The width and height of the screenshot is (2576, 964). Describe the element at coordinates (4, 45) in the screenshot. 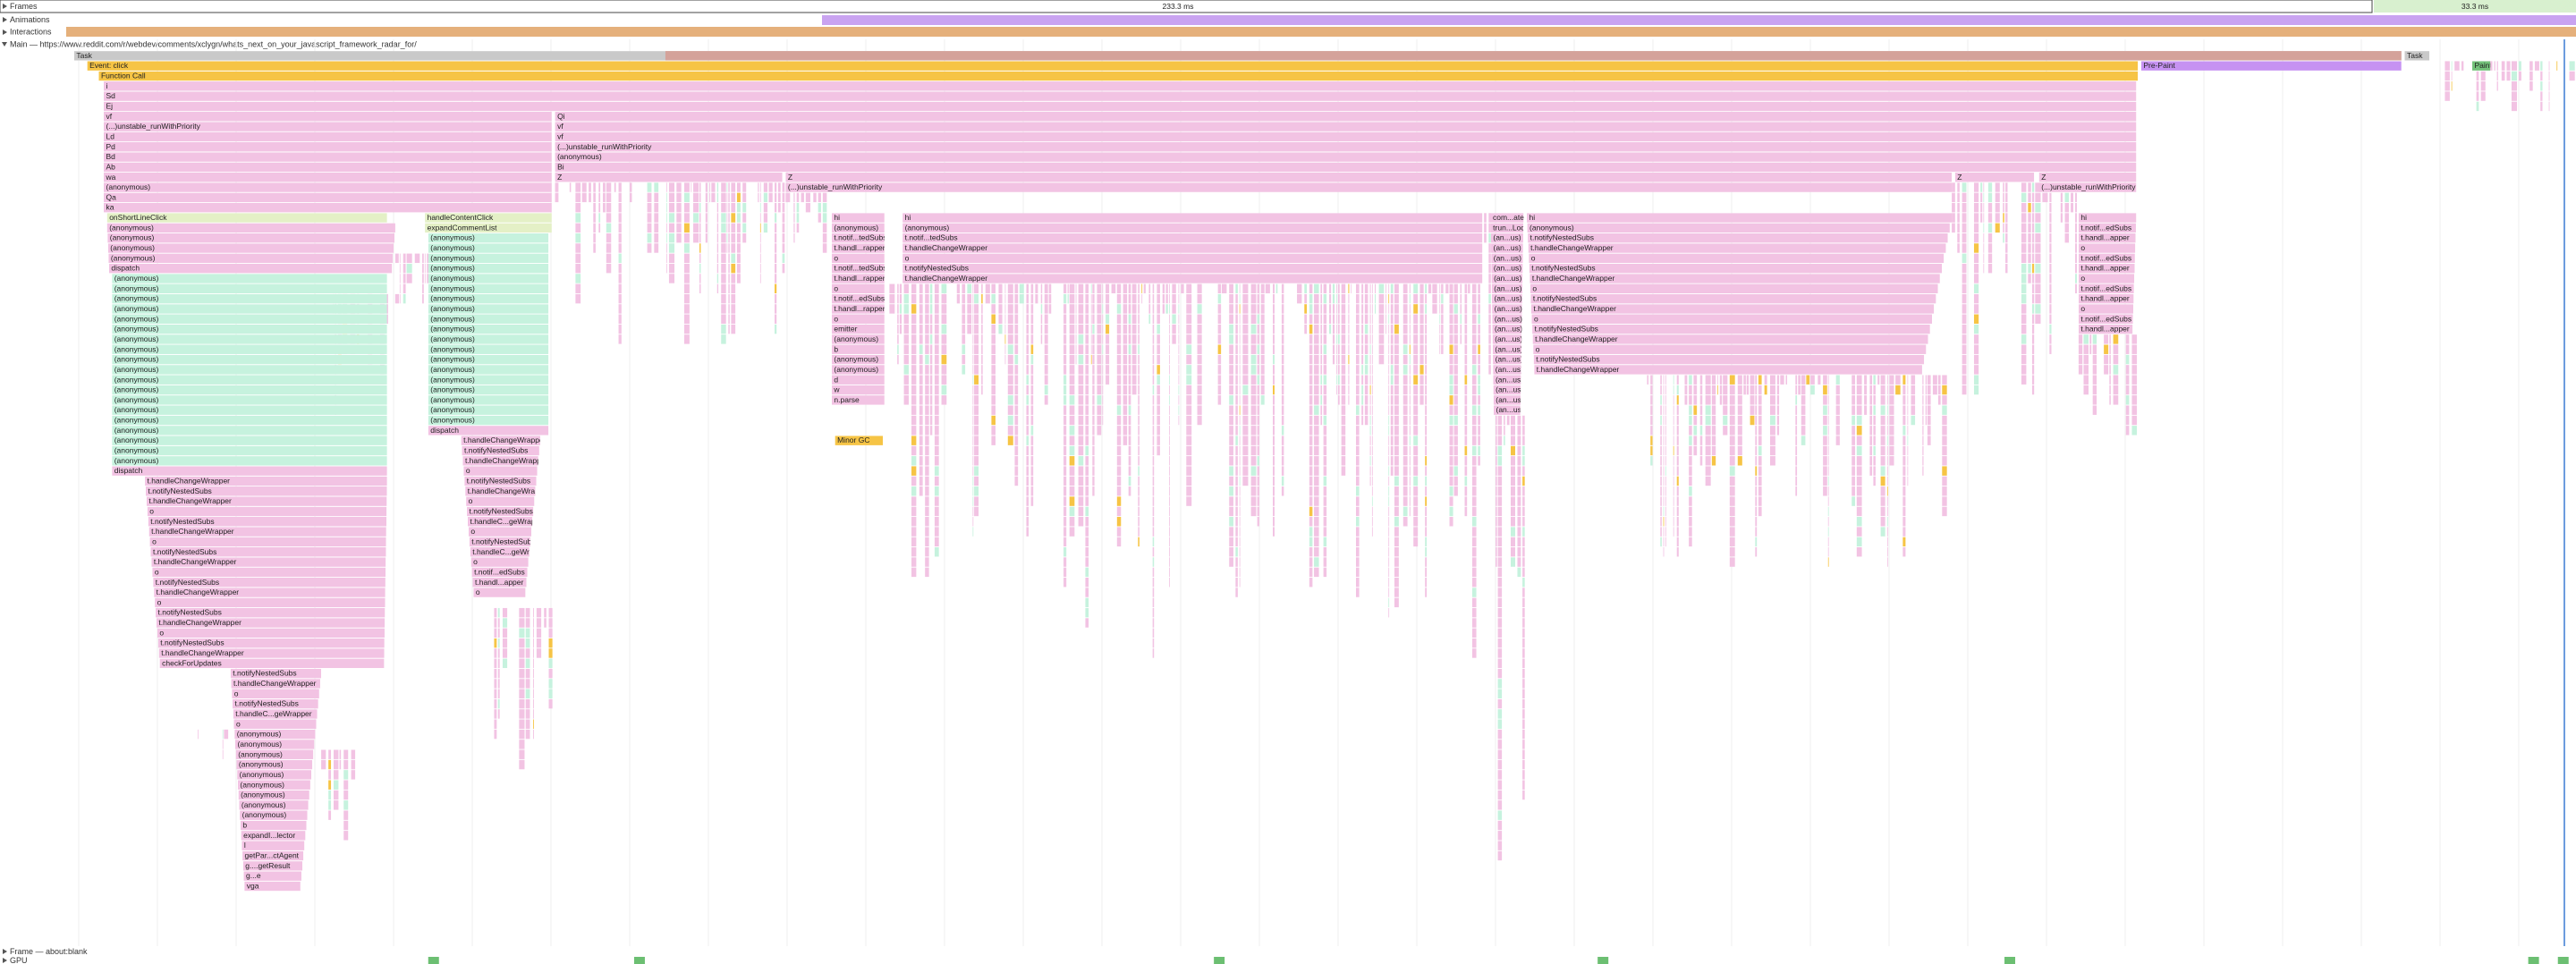

I see `collapse-arrow` at that location.